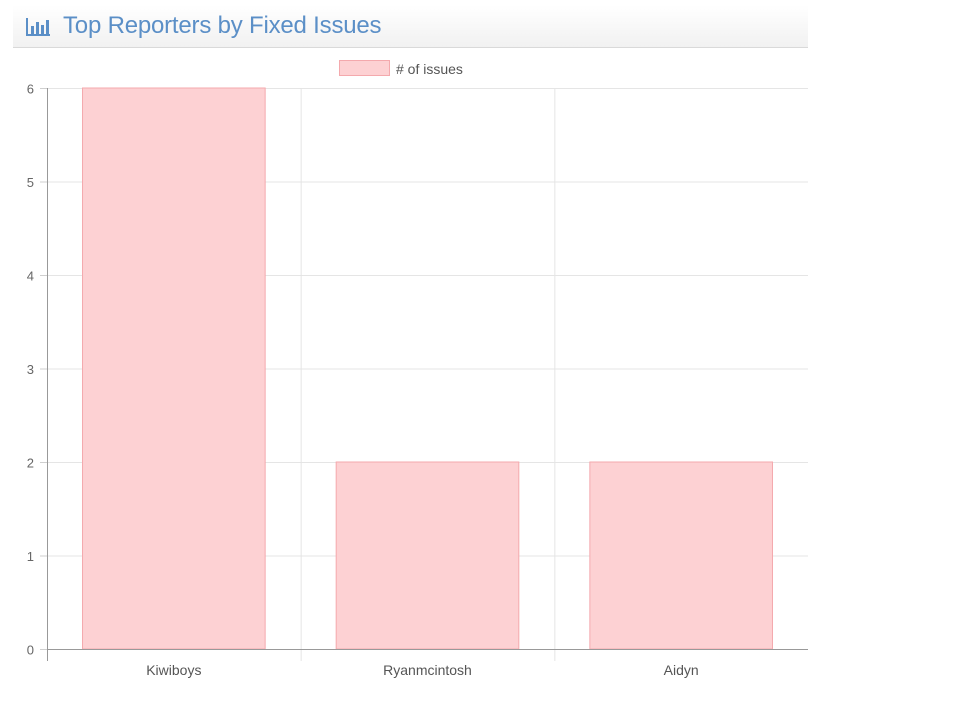 This screenshot has width=977, height=707. What do you see at coordinates (427, 555) in the screenshot?
I see `bar-ryanmcintosh` at bounding box center [427, 555].